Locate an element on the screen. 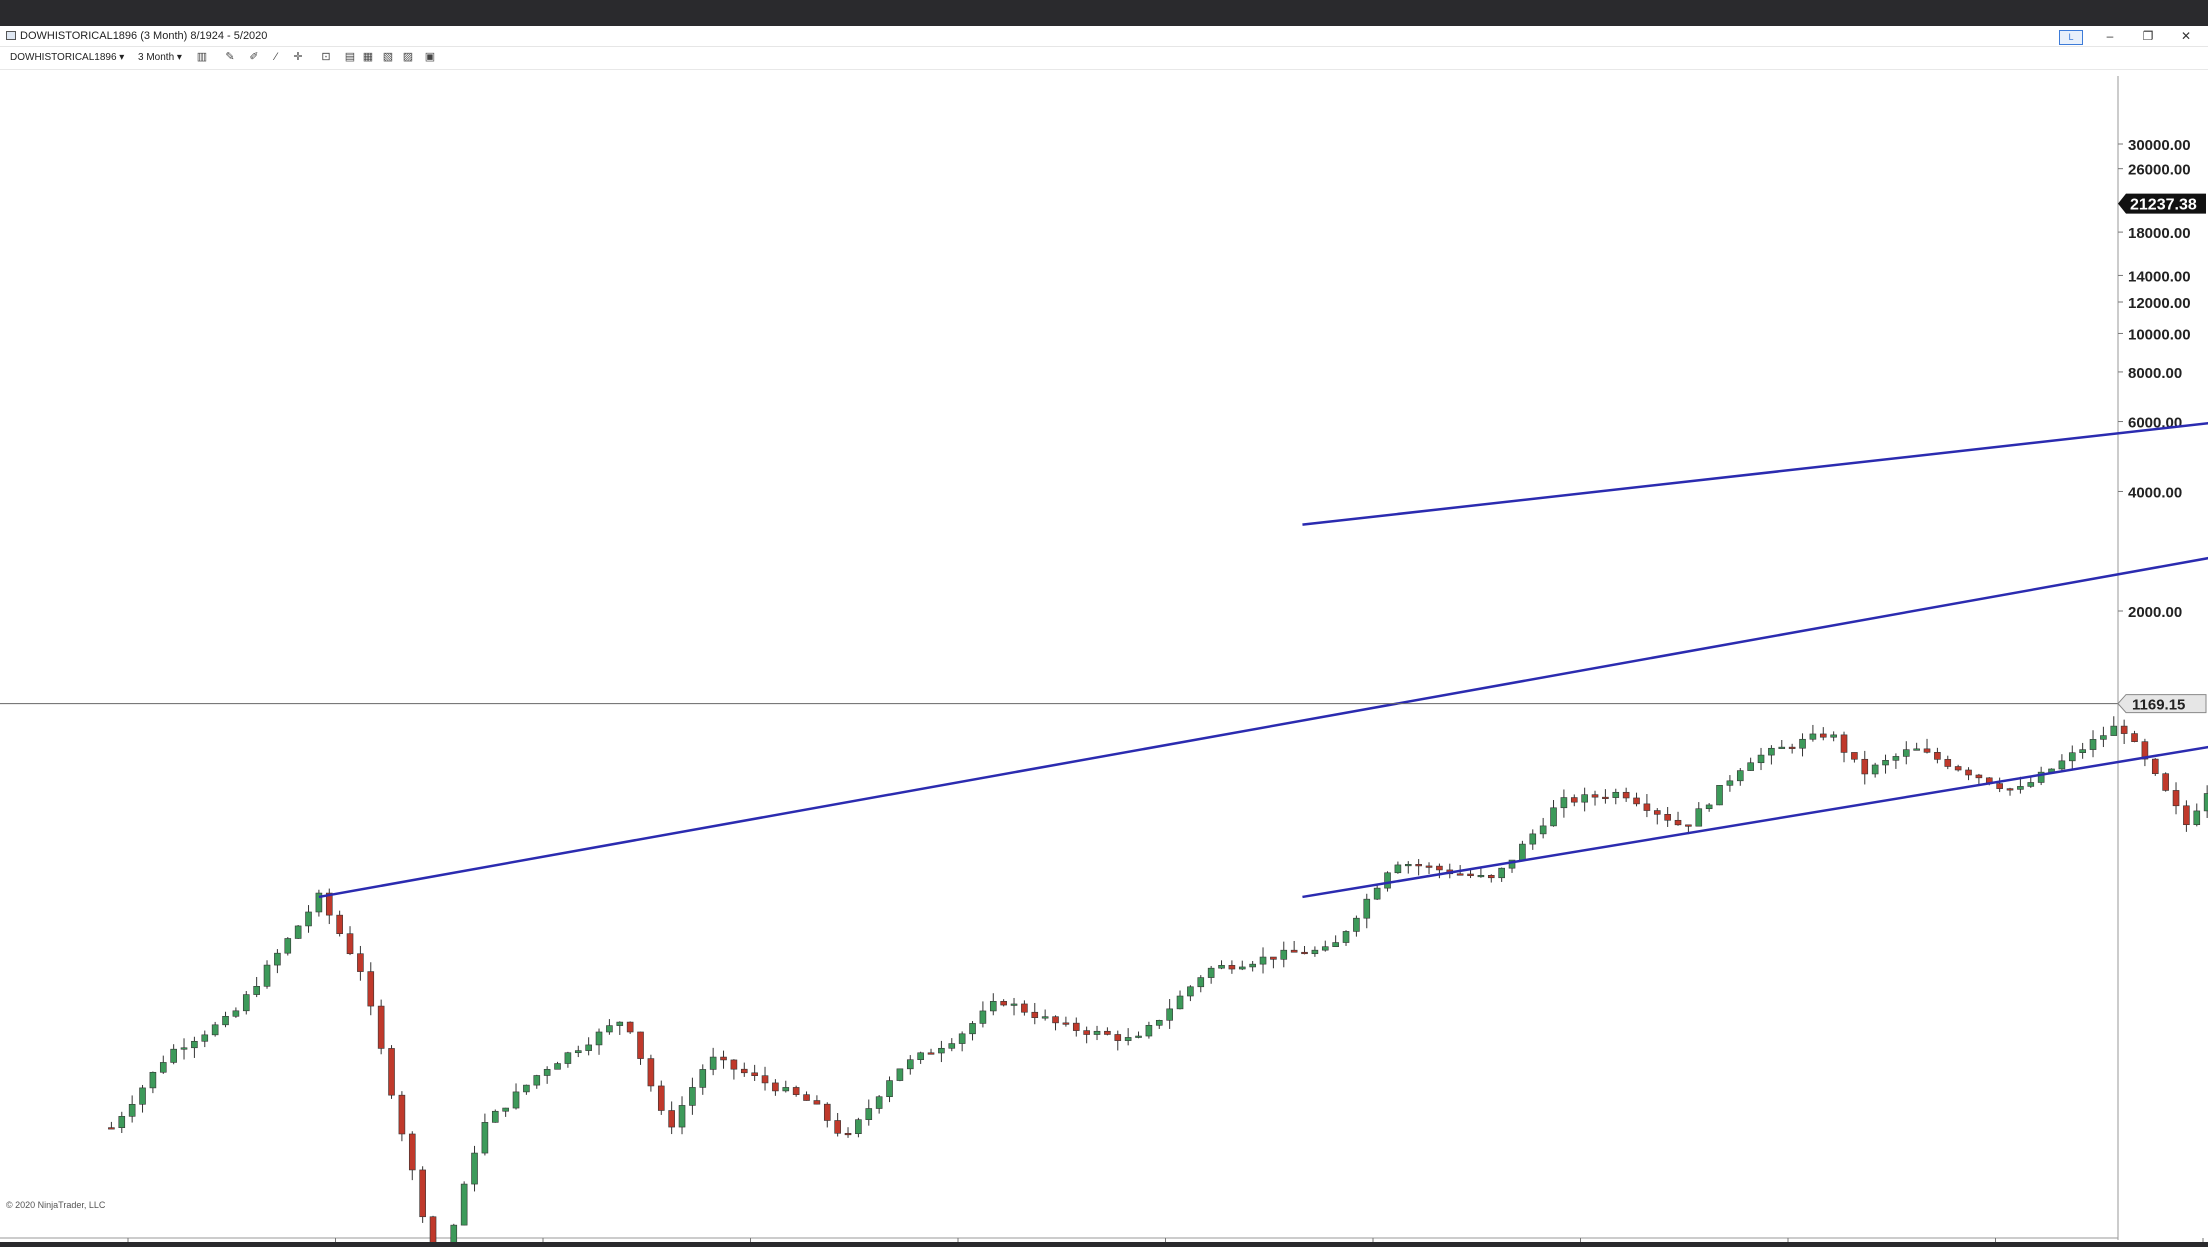  bar-type-icon: ▥ is located at coordinates (202, 57).